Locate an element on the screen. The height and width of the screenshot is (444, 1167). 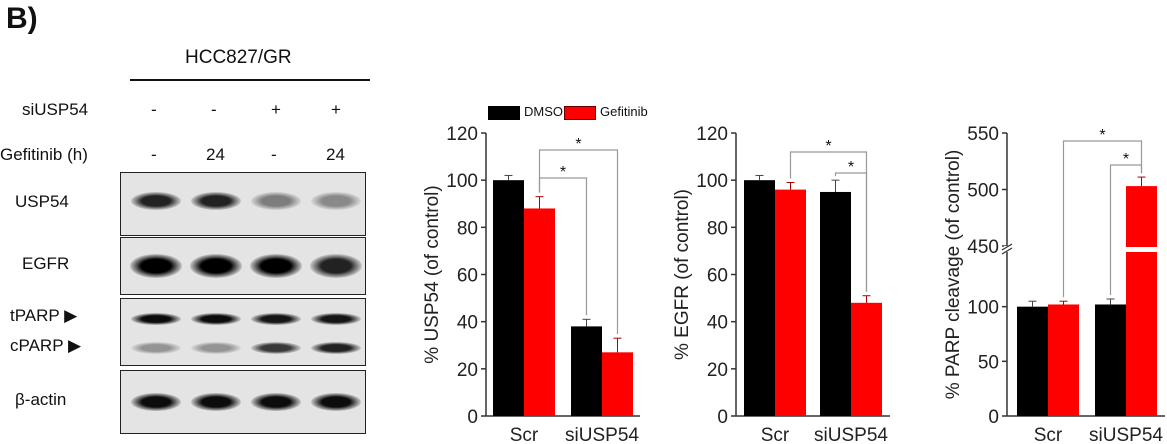
legend-swatch-gefitinib is located at coordinates (580, 113).